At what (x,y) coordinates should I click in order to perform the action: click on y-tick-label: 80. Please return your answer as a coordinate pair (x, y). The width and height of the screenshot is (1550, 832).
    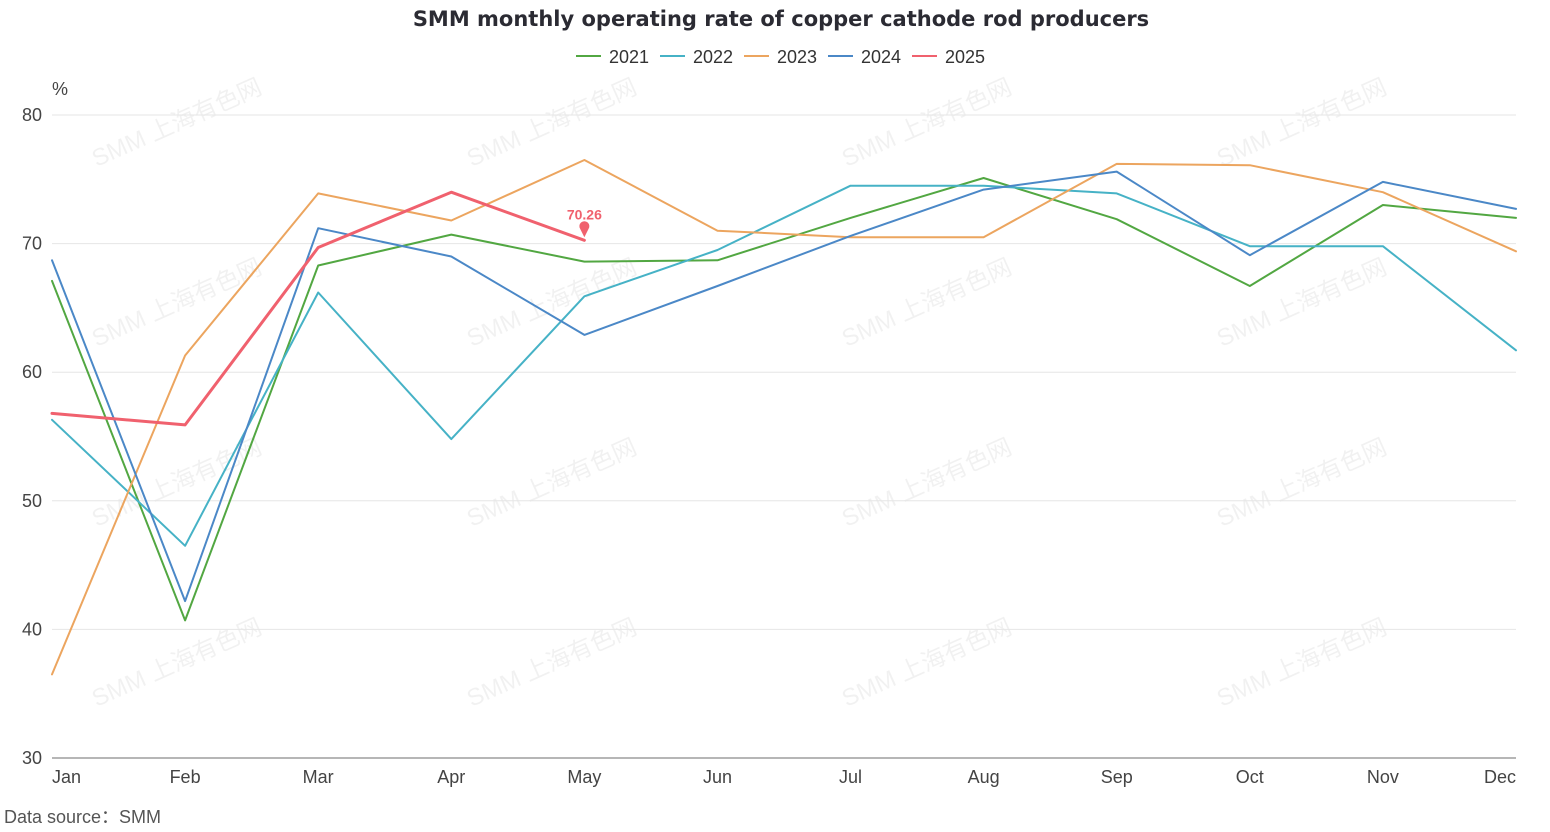
    Looking at the image, I should click on (32, 115).